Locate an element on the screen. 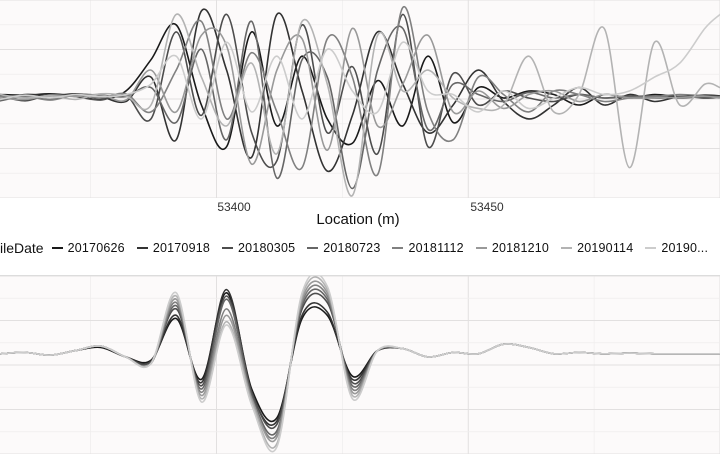 This screenshot has width=720, height=454. legend-item-20180723: 20180723 is located at coordinates (343, 248).